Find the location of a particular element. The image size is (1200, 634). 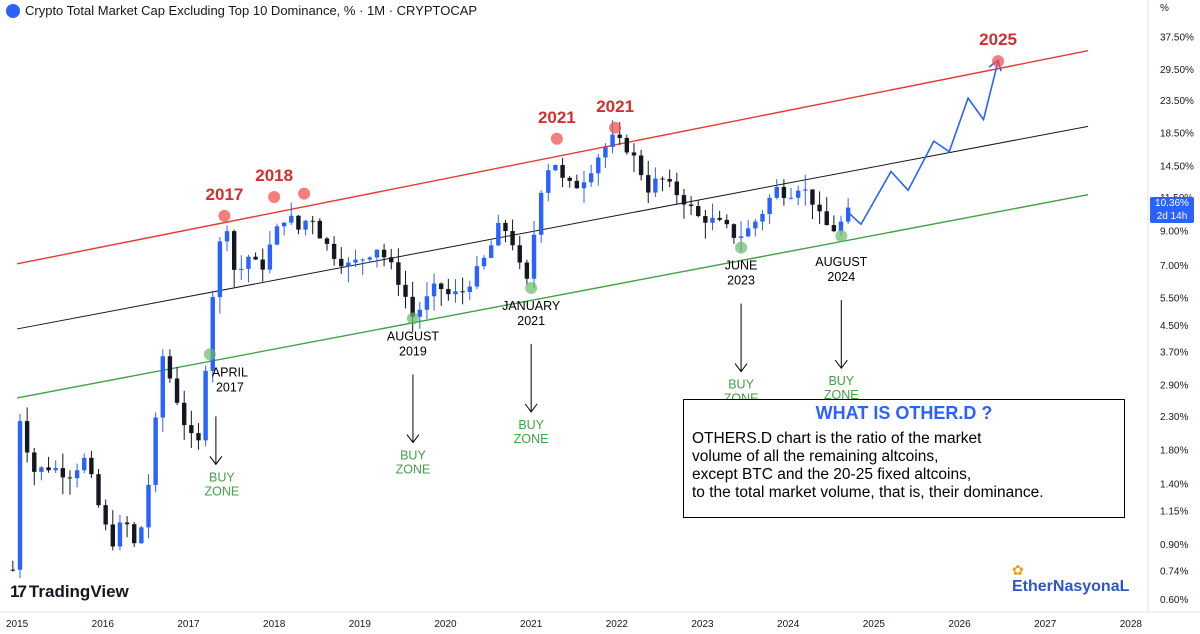

info-box-title: WHAT IS OTHER.D ? is located at coordinates (904, 413).